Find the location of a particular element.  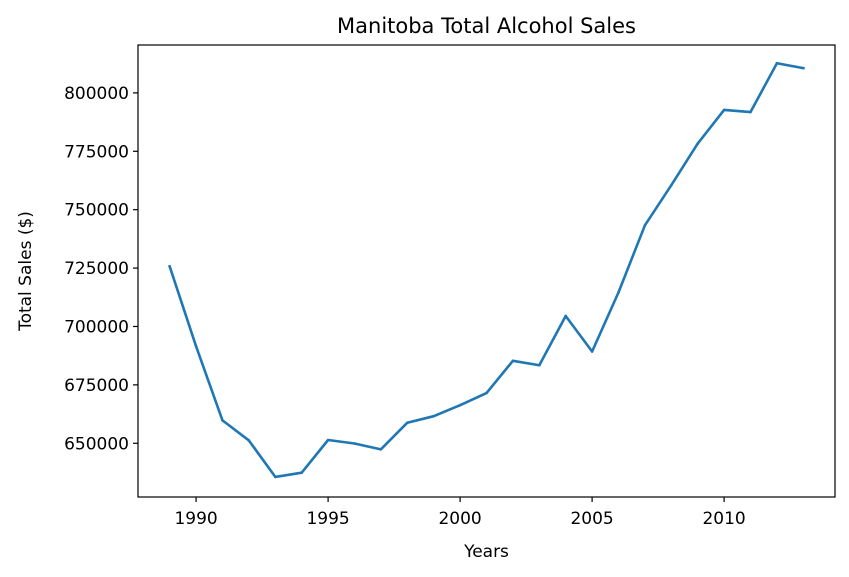

y-tick-label: 800000 is located at coordinates (96, 94).